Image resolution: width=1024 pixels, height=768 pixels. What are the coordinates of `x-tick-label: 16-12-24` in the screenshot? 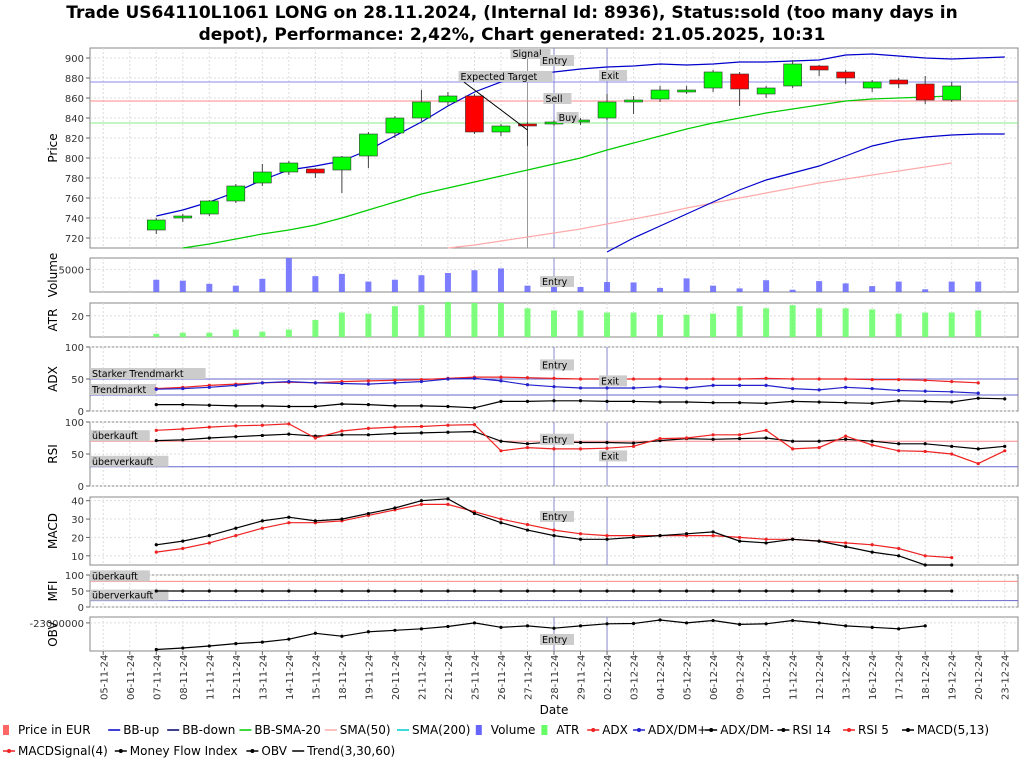 It's located at (873, 677).